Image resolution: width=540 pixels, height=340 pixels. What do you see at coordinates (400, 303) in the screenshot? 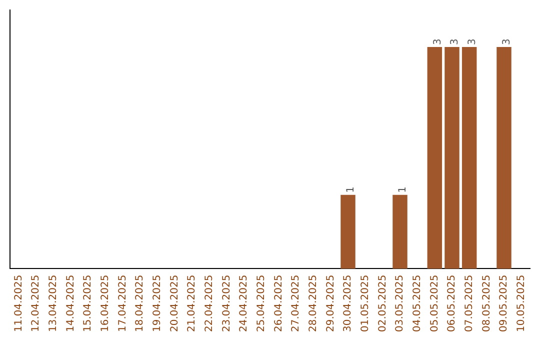
I see `x-tick-label: 03.05.2025` at bounding box center [400, 303].